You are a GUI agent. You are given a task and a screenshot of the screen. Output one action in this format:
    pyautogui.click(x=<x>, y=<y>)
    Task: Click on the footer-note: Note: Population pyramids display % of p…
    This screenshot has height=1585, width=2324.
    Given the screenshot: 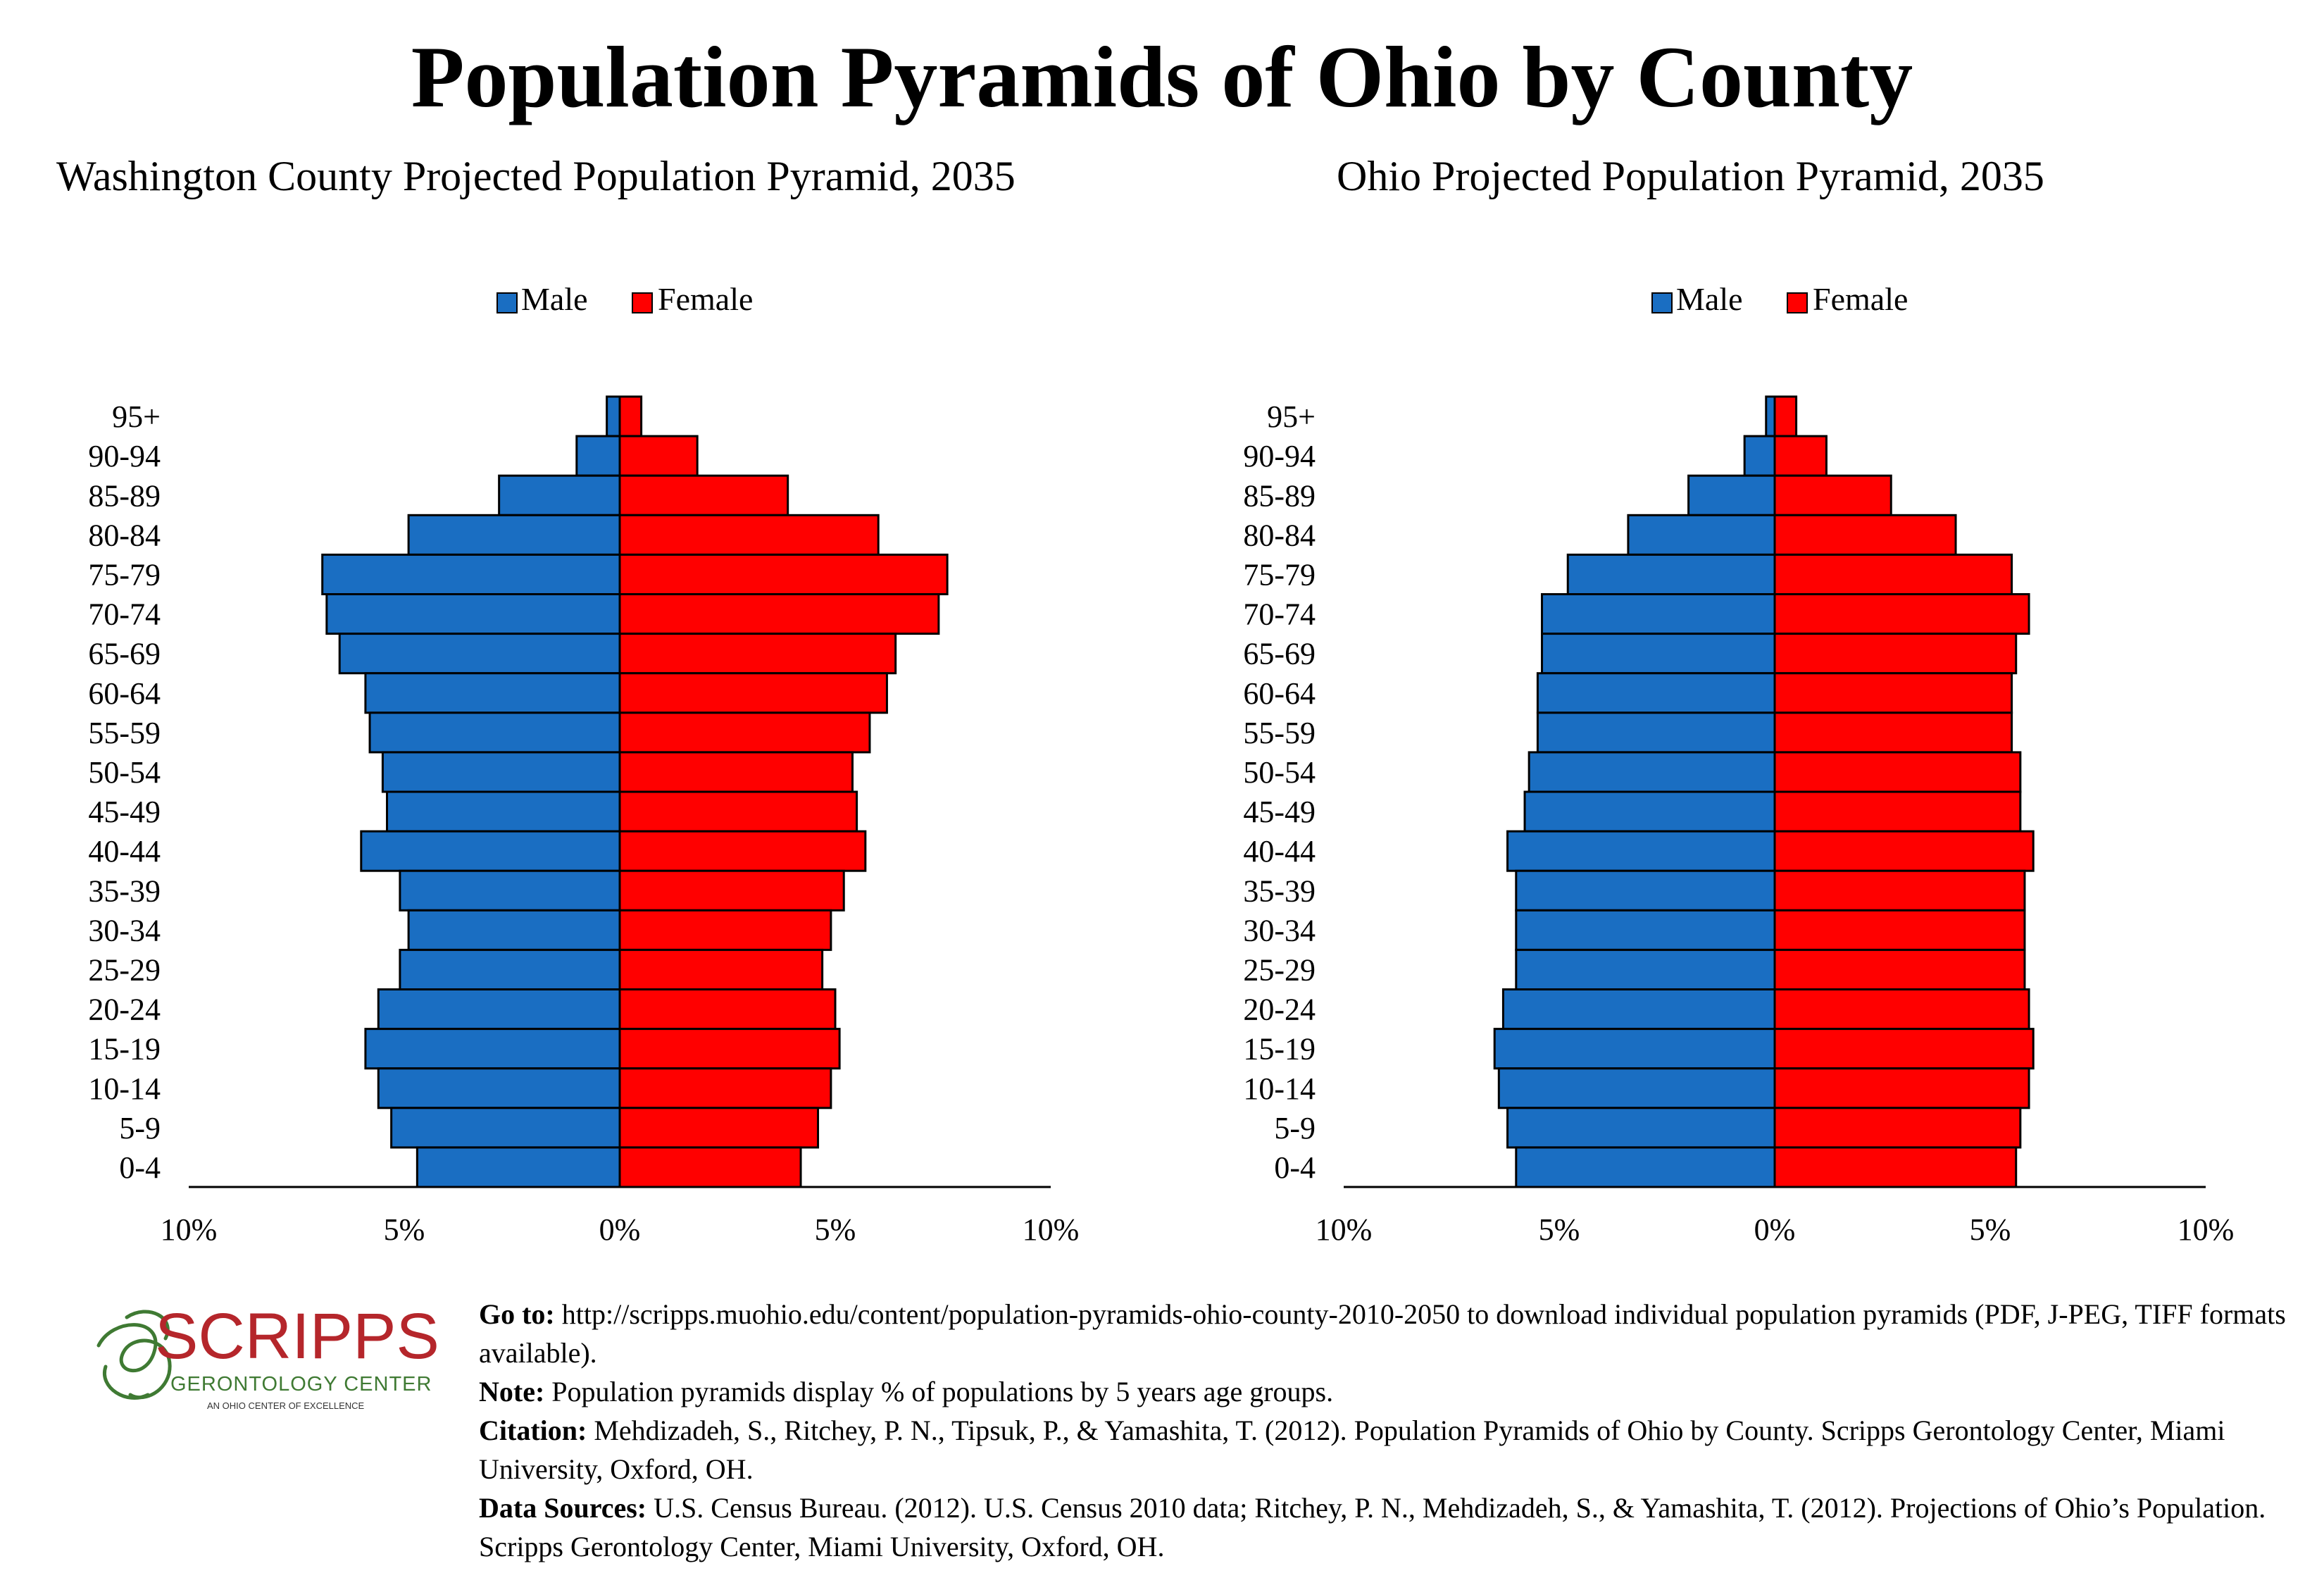 What is the action you would take?
    pyautogui.click(x=906, y=1391)
    